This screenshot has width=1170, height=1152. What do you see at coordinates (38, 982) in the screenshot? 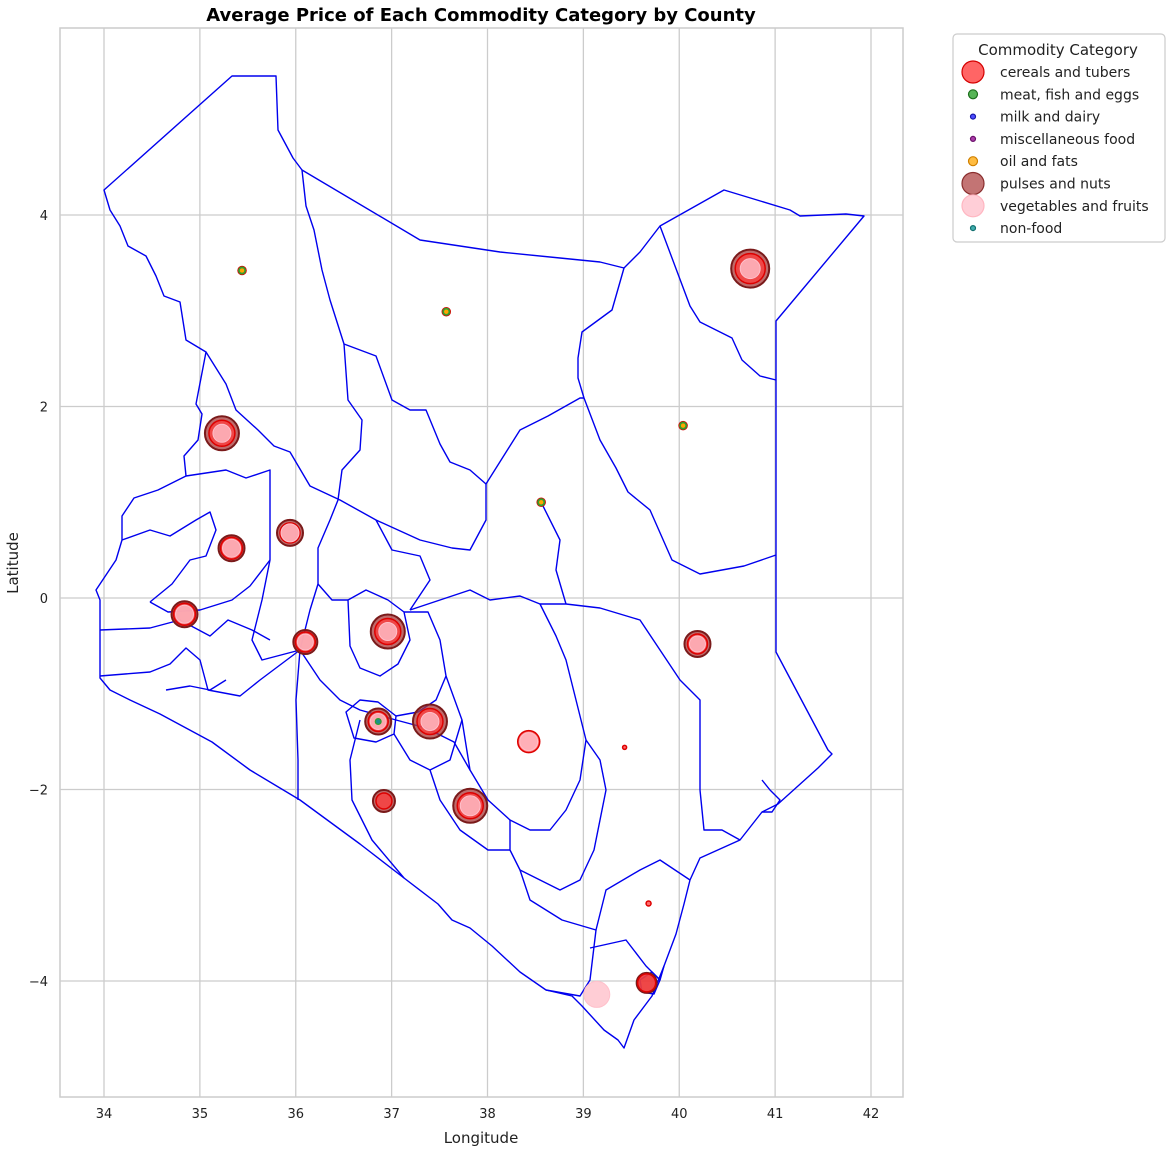
I see `y-tick-label: −4` at bounding box center [38, 982].